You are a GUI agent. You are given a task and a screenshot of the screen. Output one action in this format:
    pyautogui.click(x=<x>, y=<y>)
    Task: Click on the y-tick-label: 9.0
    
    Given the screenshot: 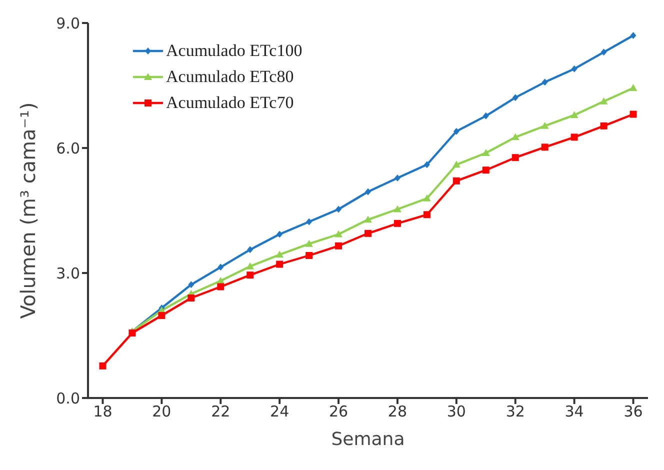 What is the action you would take?
    pyautogui.click(x=68, y=23)
    